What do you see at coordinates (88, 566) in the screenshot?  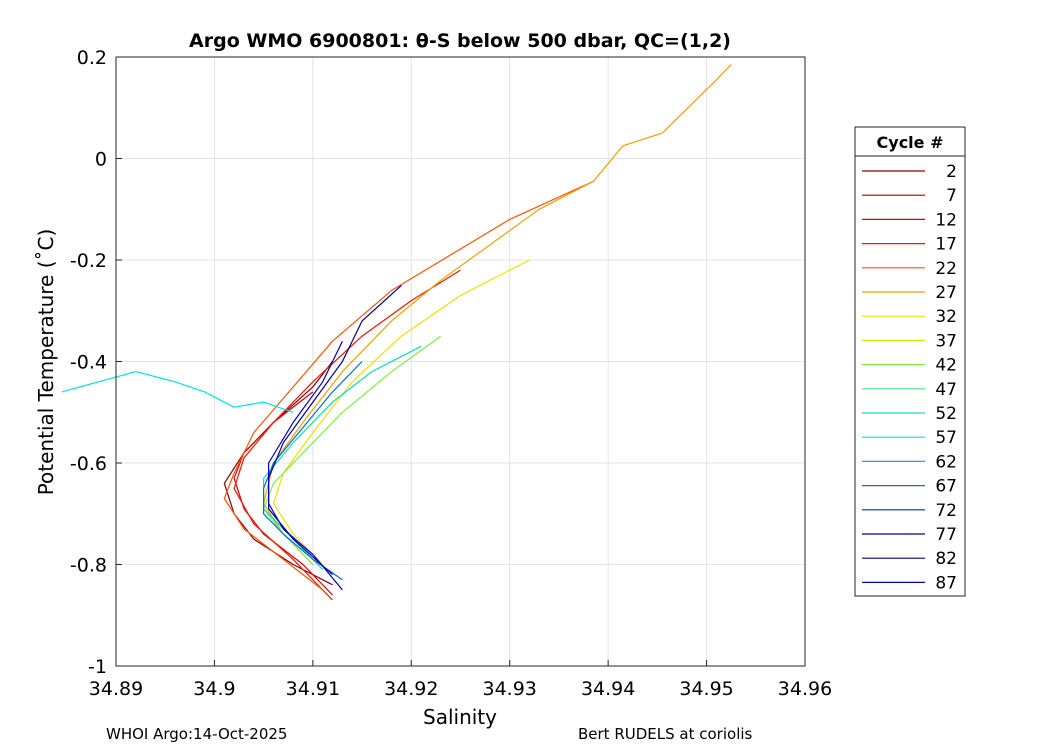 I see `y-tick-label: -0.8` at bounding box center [88, 566].